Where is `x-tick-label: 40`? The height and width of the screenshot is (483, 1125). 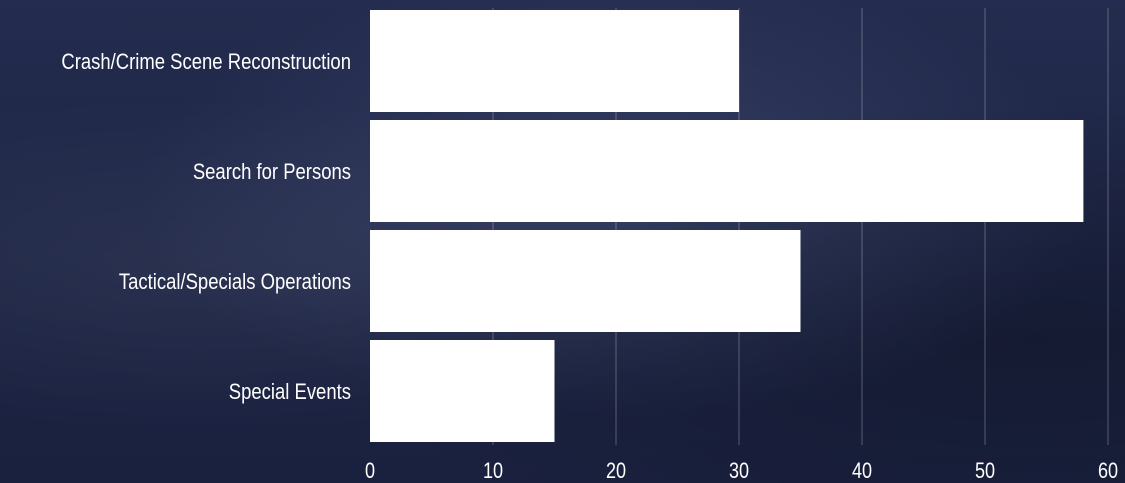 x-tick-label: 40 is located at coordinates (862, 470).